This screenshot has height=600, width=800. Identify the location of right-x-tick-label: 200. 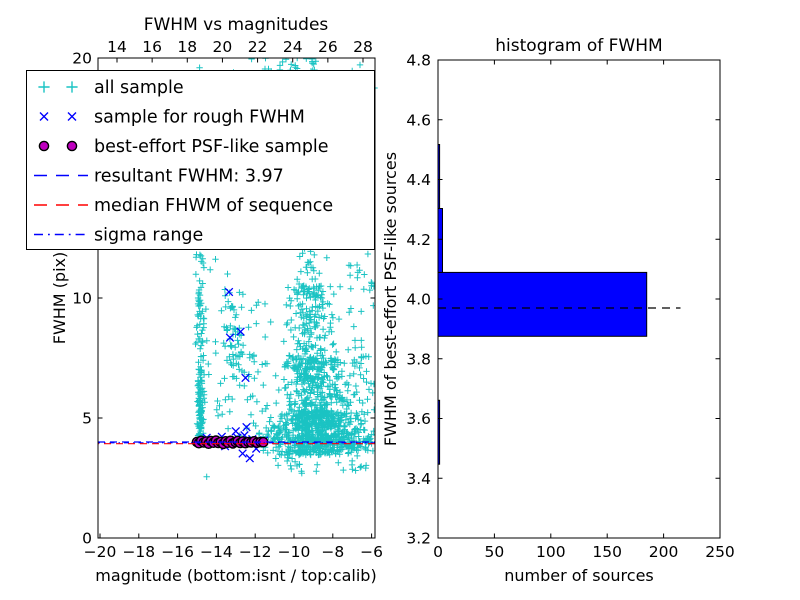
(664, 552).